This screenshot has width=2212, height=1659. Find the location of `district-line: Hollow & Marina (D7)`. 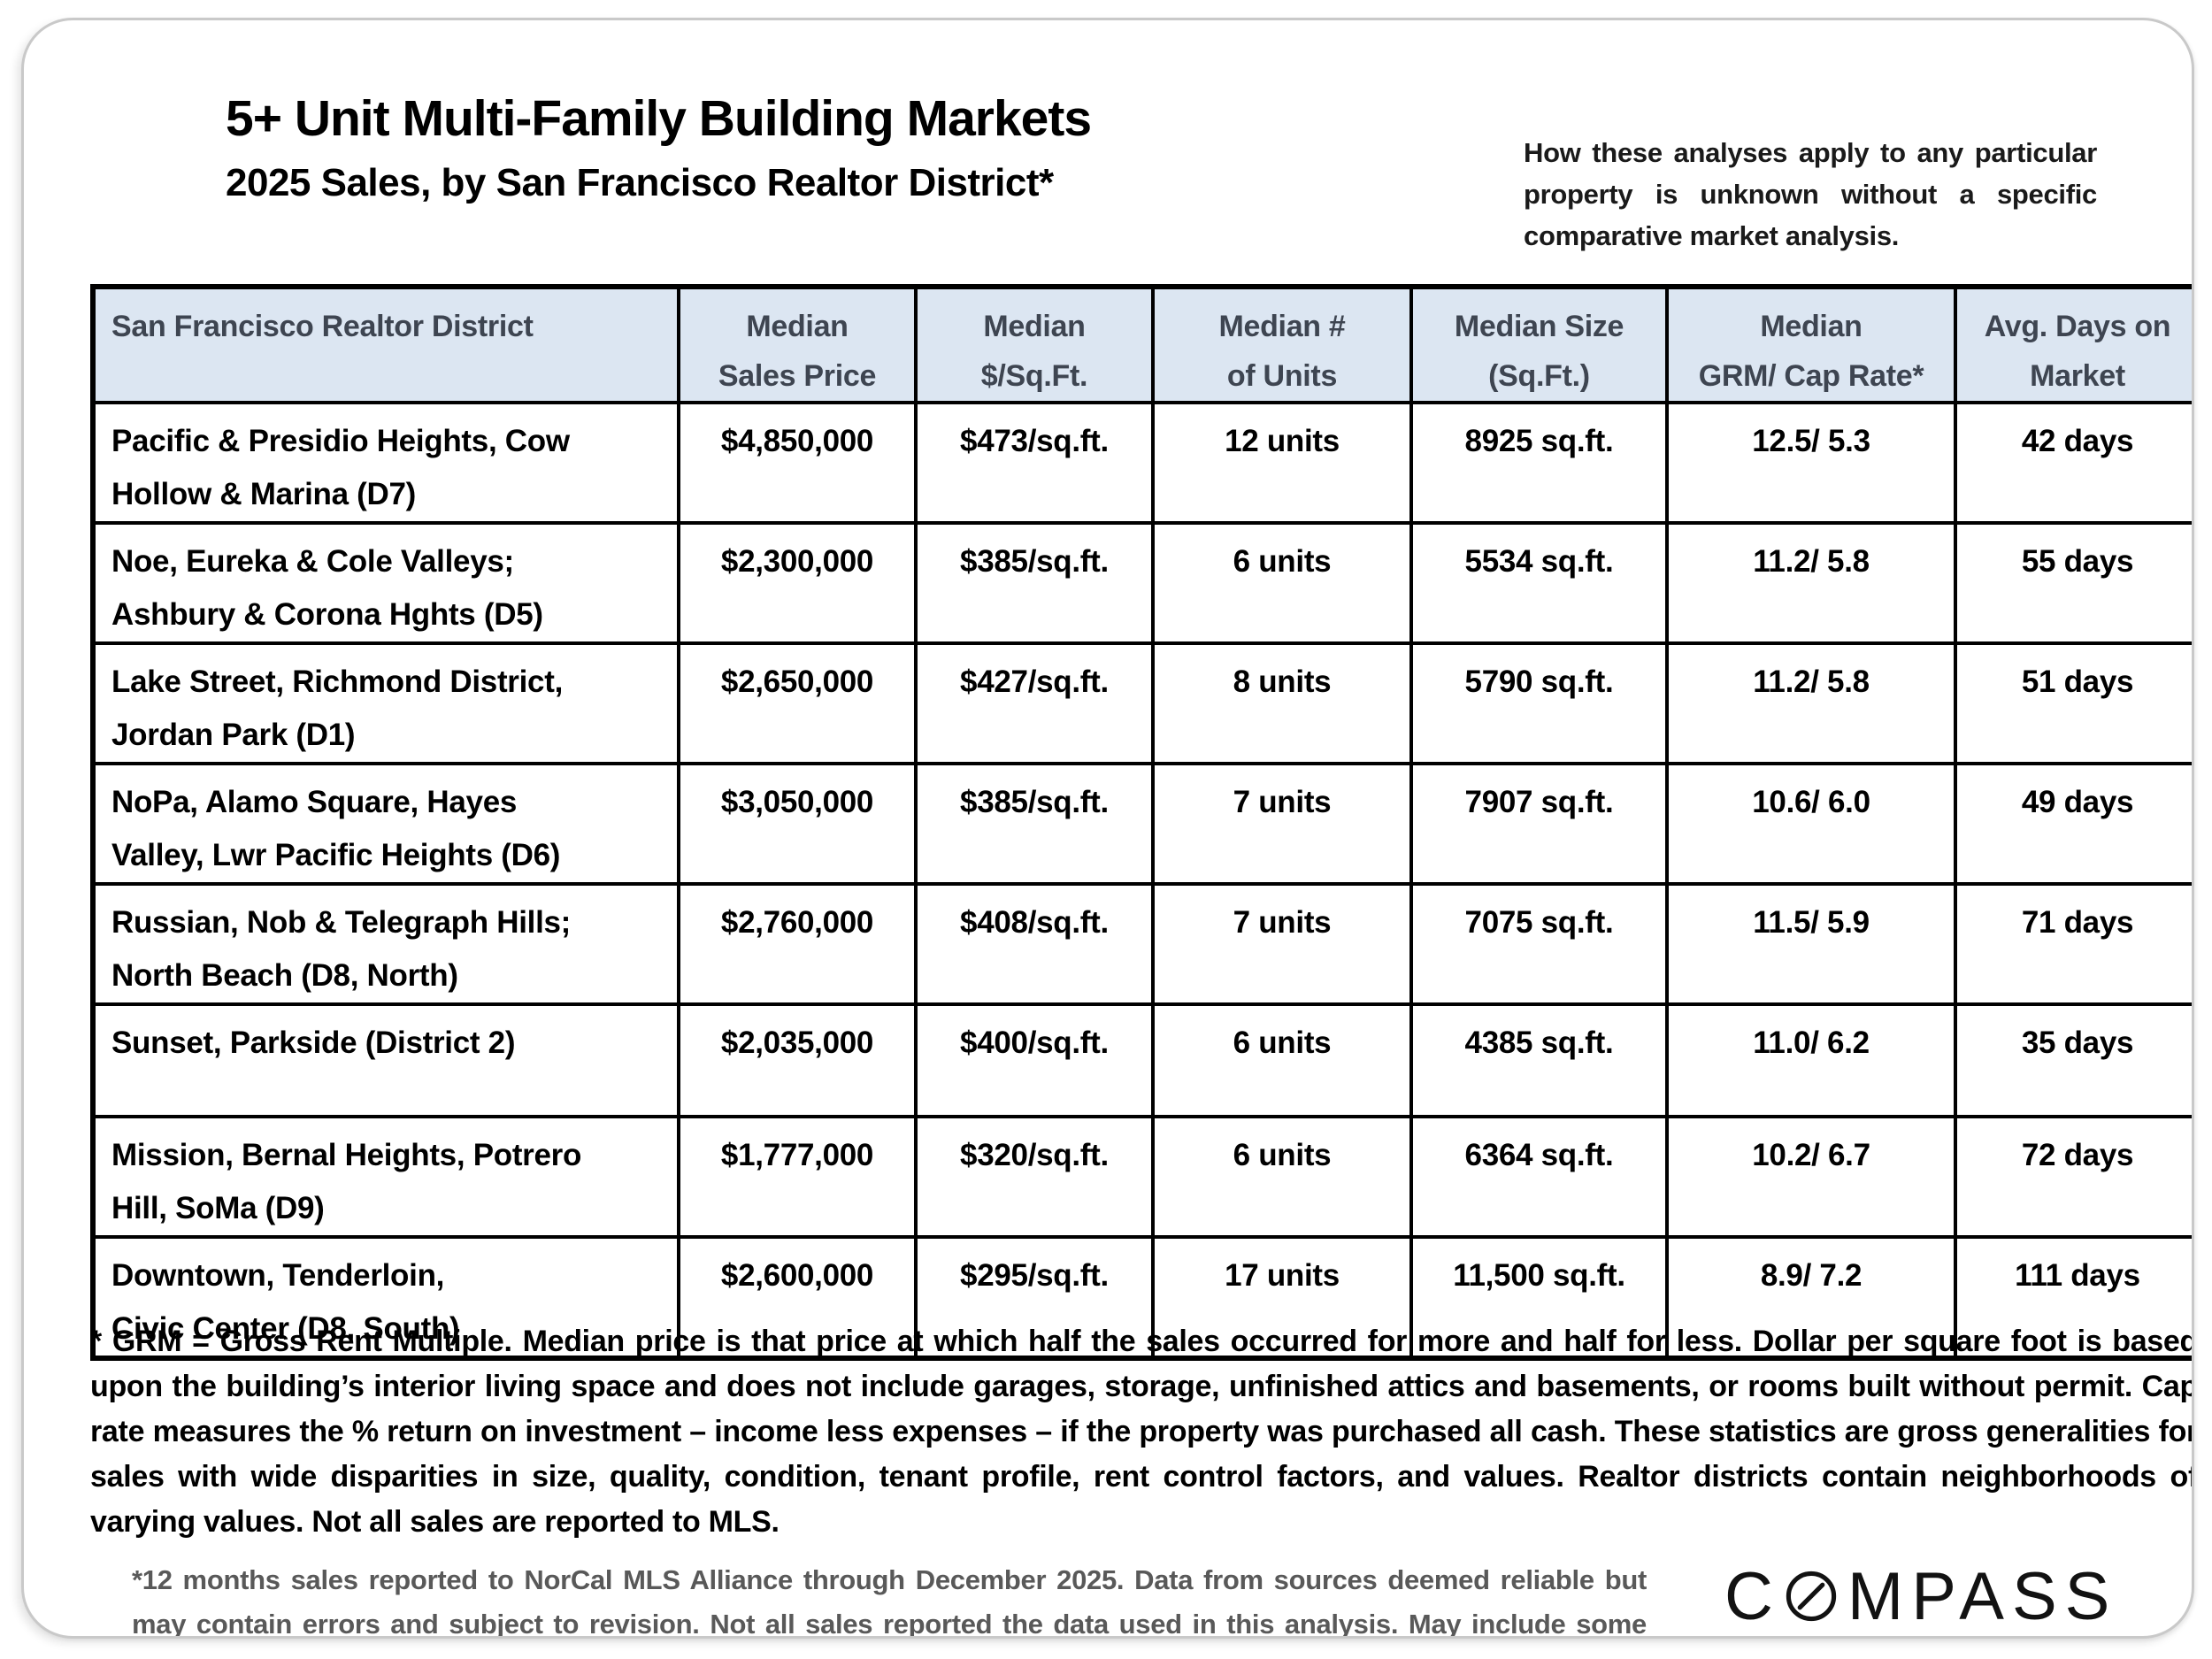

district-line: Hollow & Marina (D7) is located at coordinates (264, 494).